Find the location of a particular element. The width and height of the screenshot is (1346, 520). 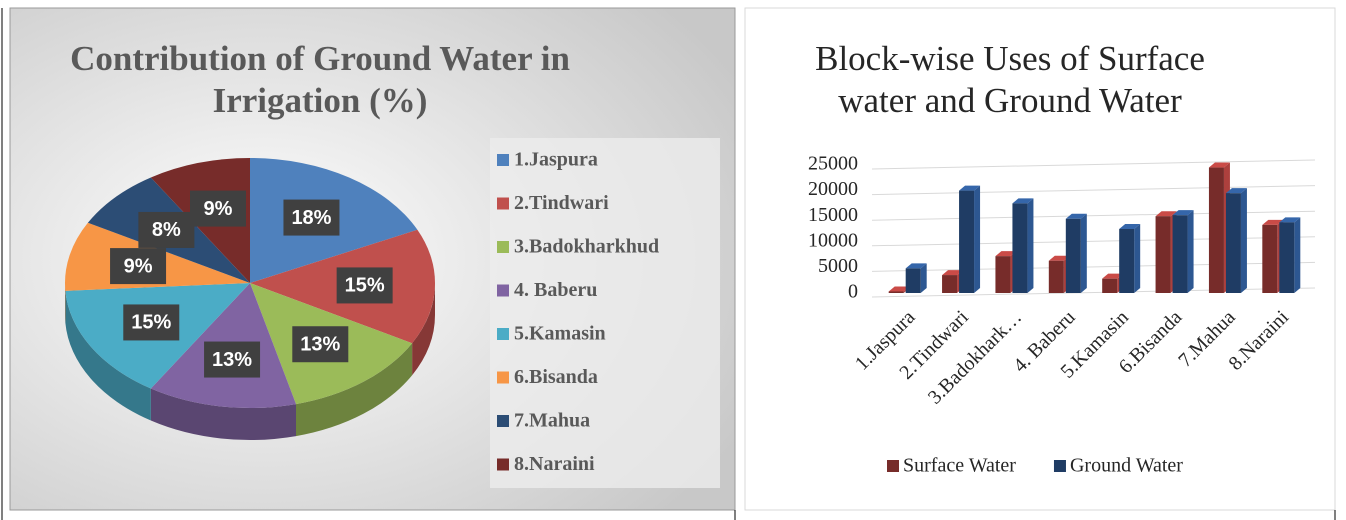

data-label: 18% is located at coordinates (311, 218).